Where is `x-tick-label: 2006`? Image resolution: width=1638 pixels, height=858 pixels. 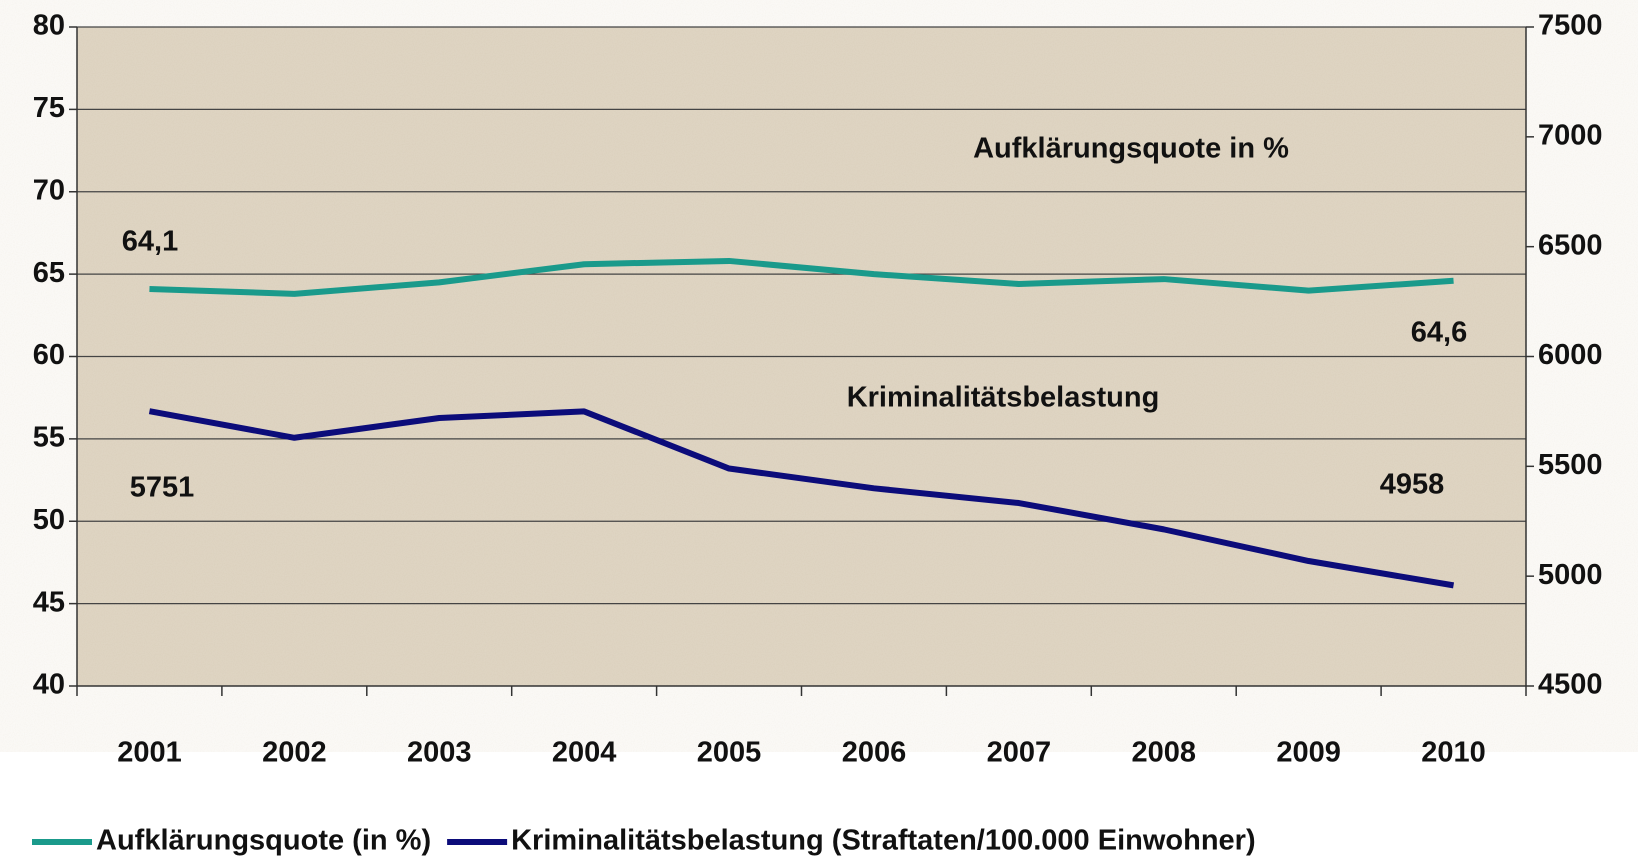
x-tick-label: 2006 is located at coordinates (874, 753).